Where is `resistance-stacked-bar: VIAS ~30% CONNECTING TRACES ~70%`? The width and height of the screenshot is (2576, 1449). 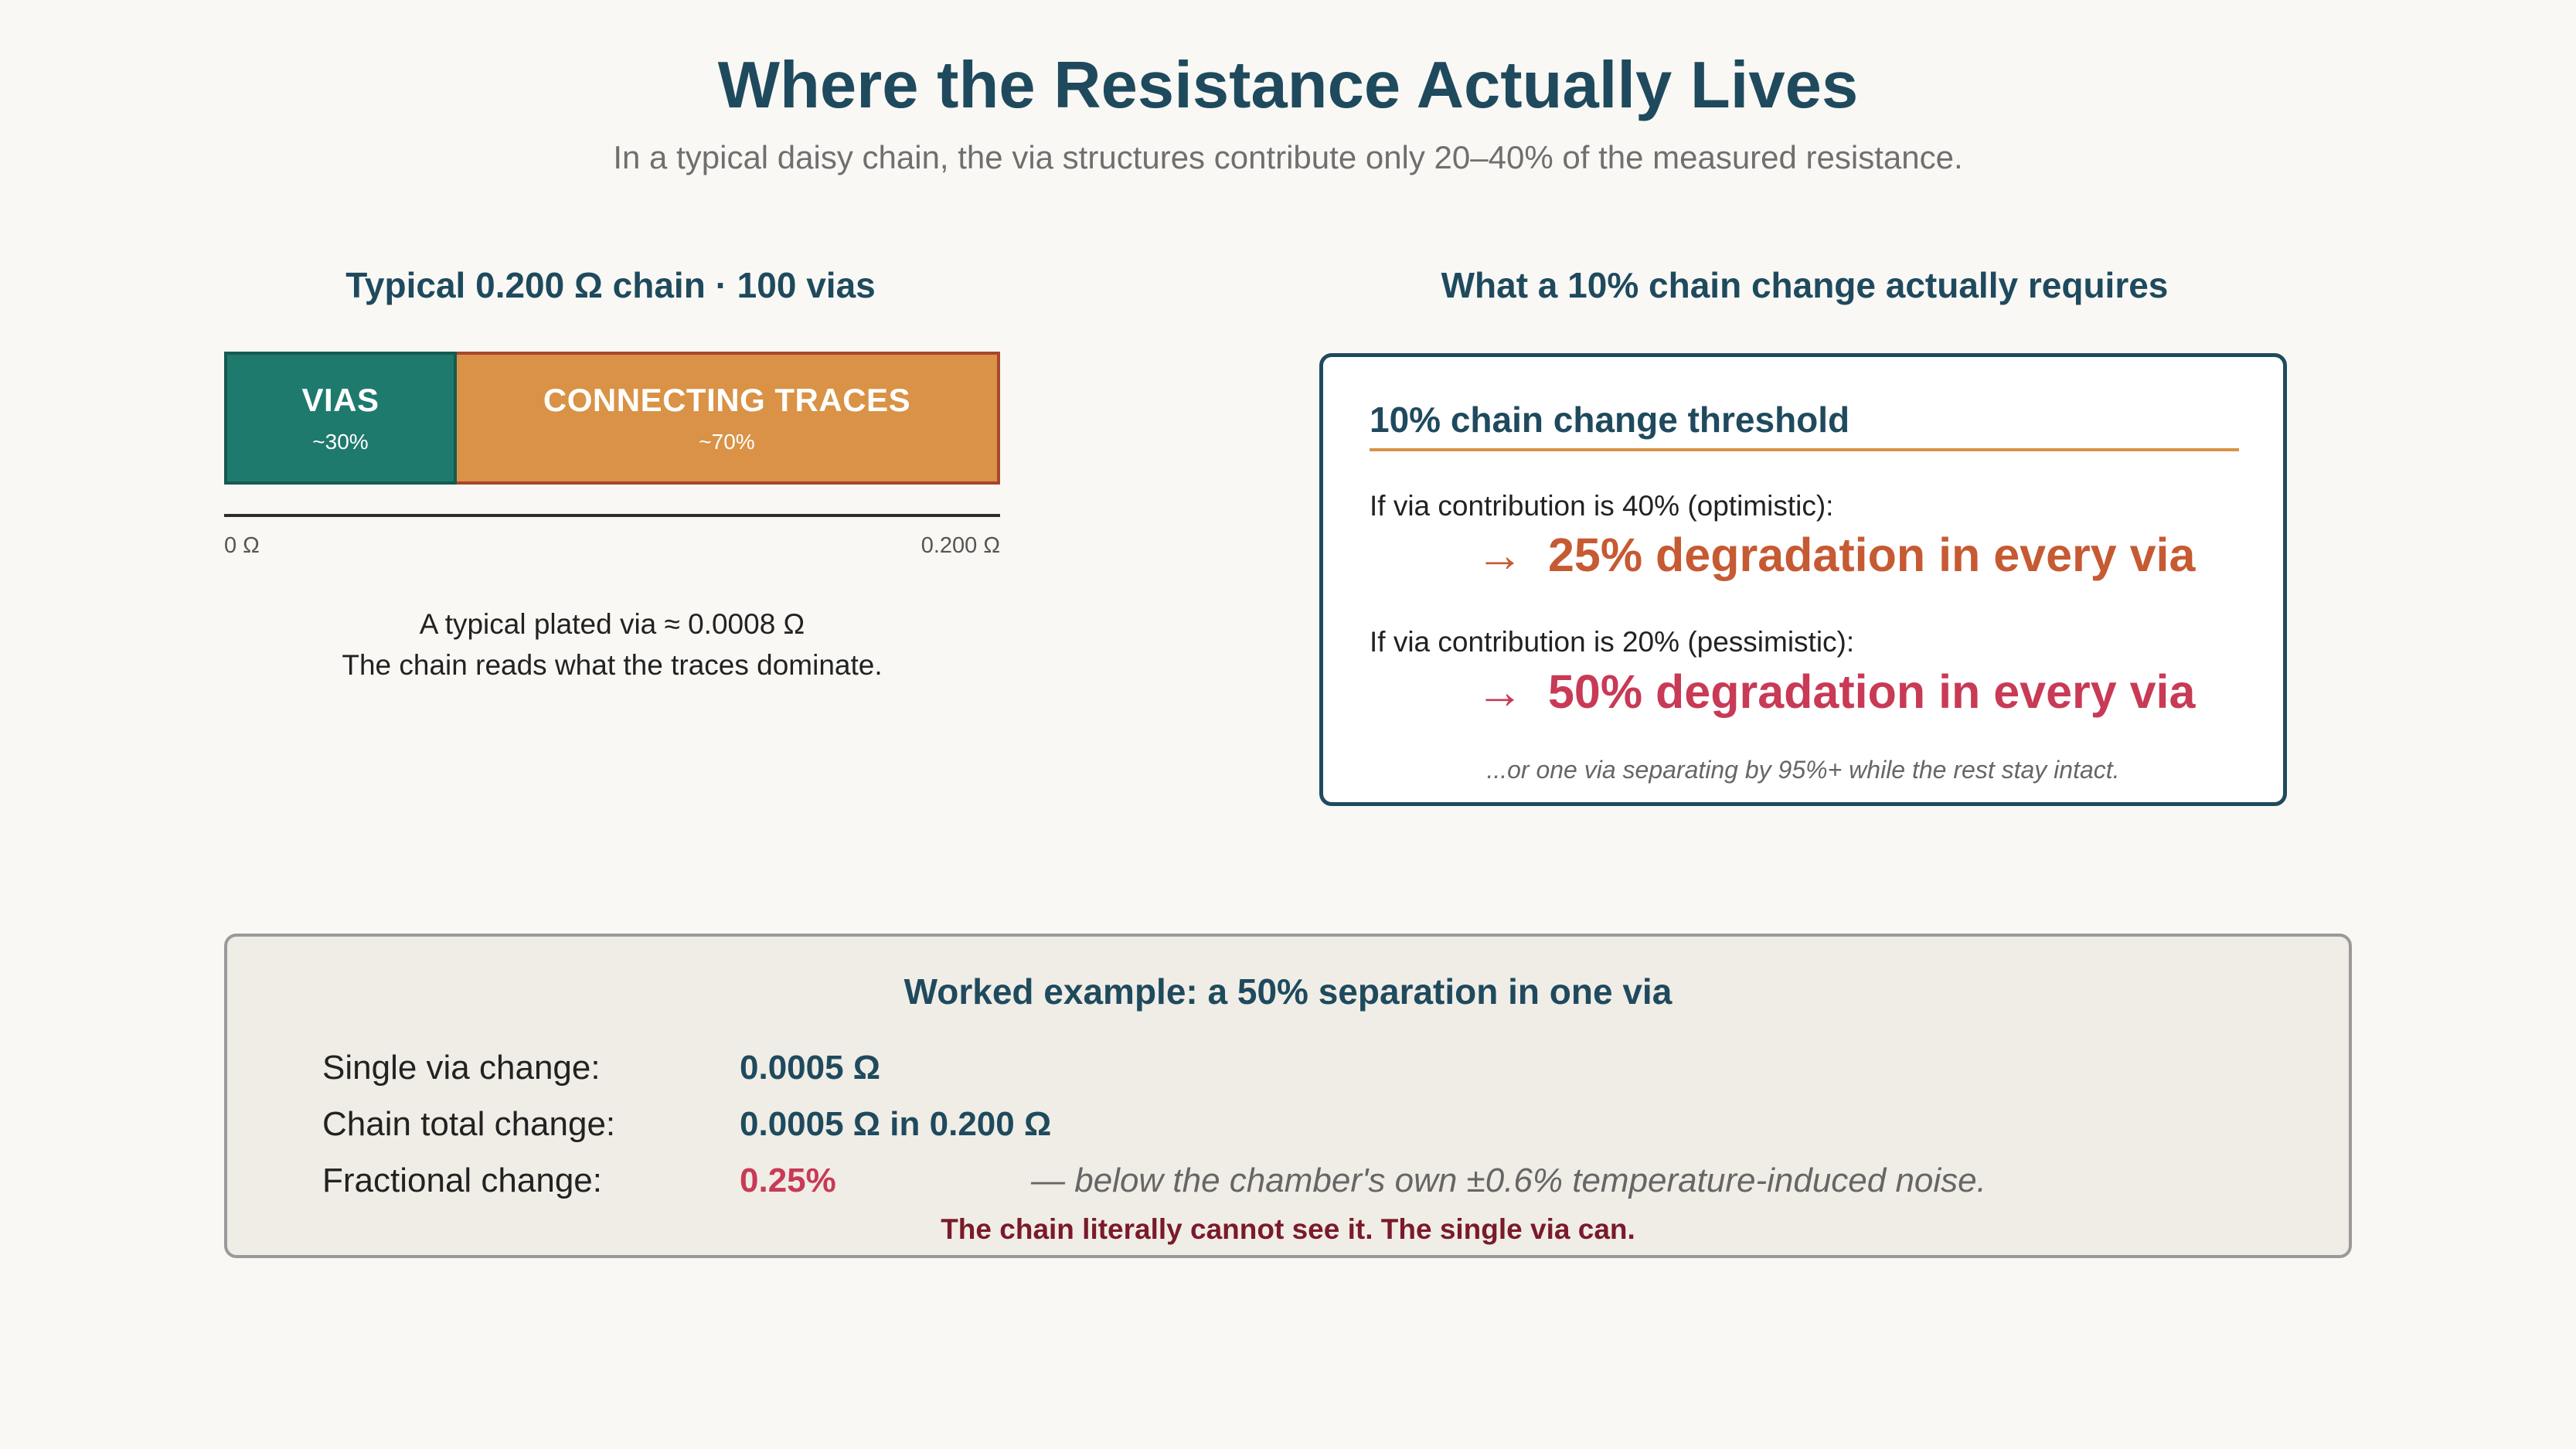 resistance-stacked-bar: VIAS ~30% CONNECTING TRACES ~70% is located at coordinates (612, 418).